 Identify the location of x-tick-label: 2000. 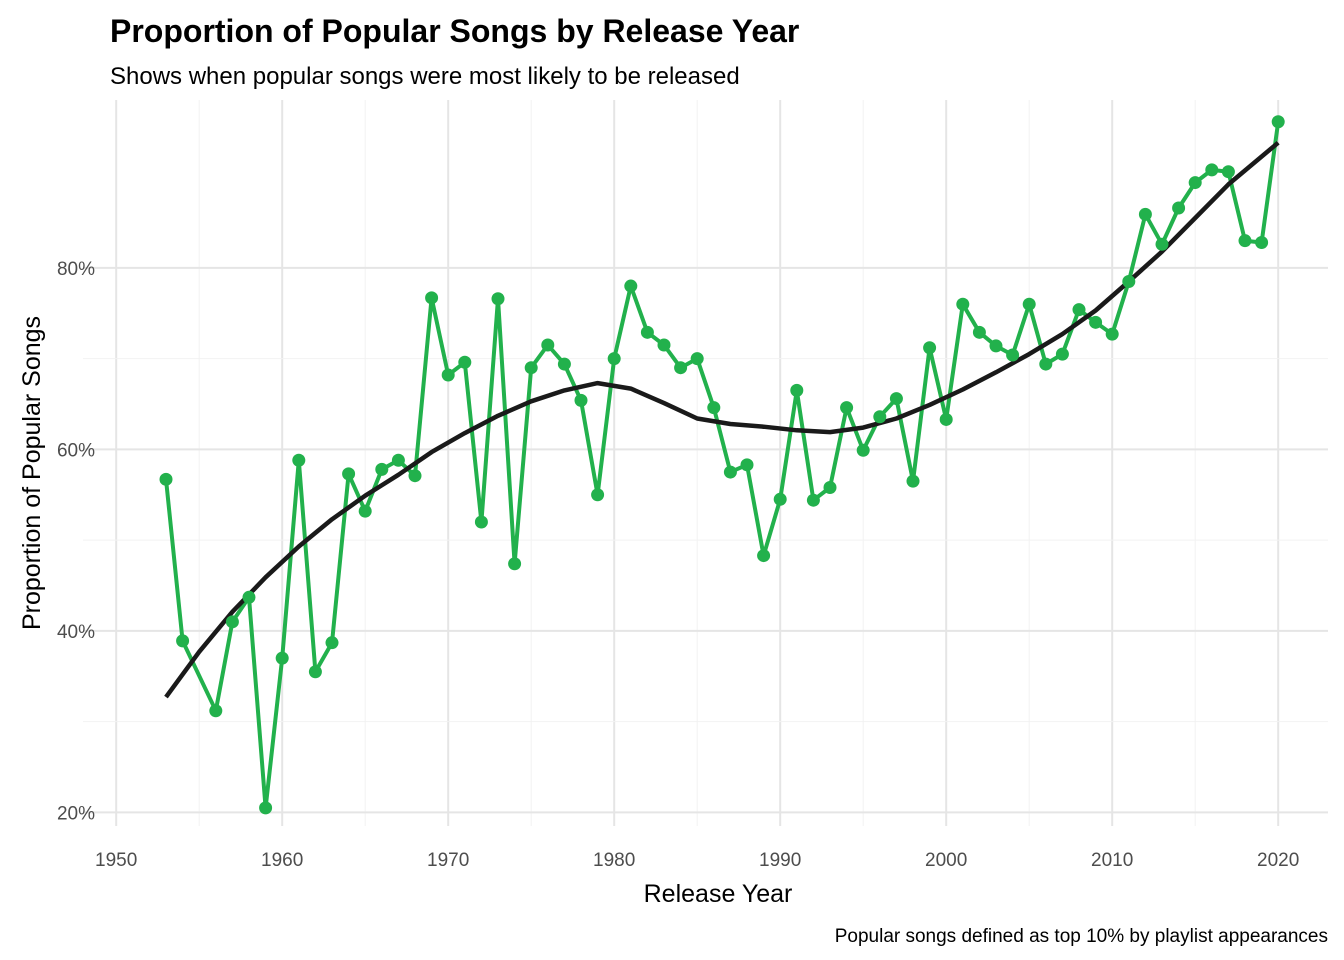
(946, 860).